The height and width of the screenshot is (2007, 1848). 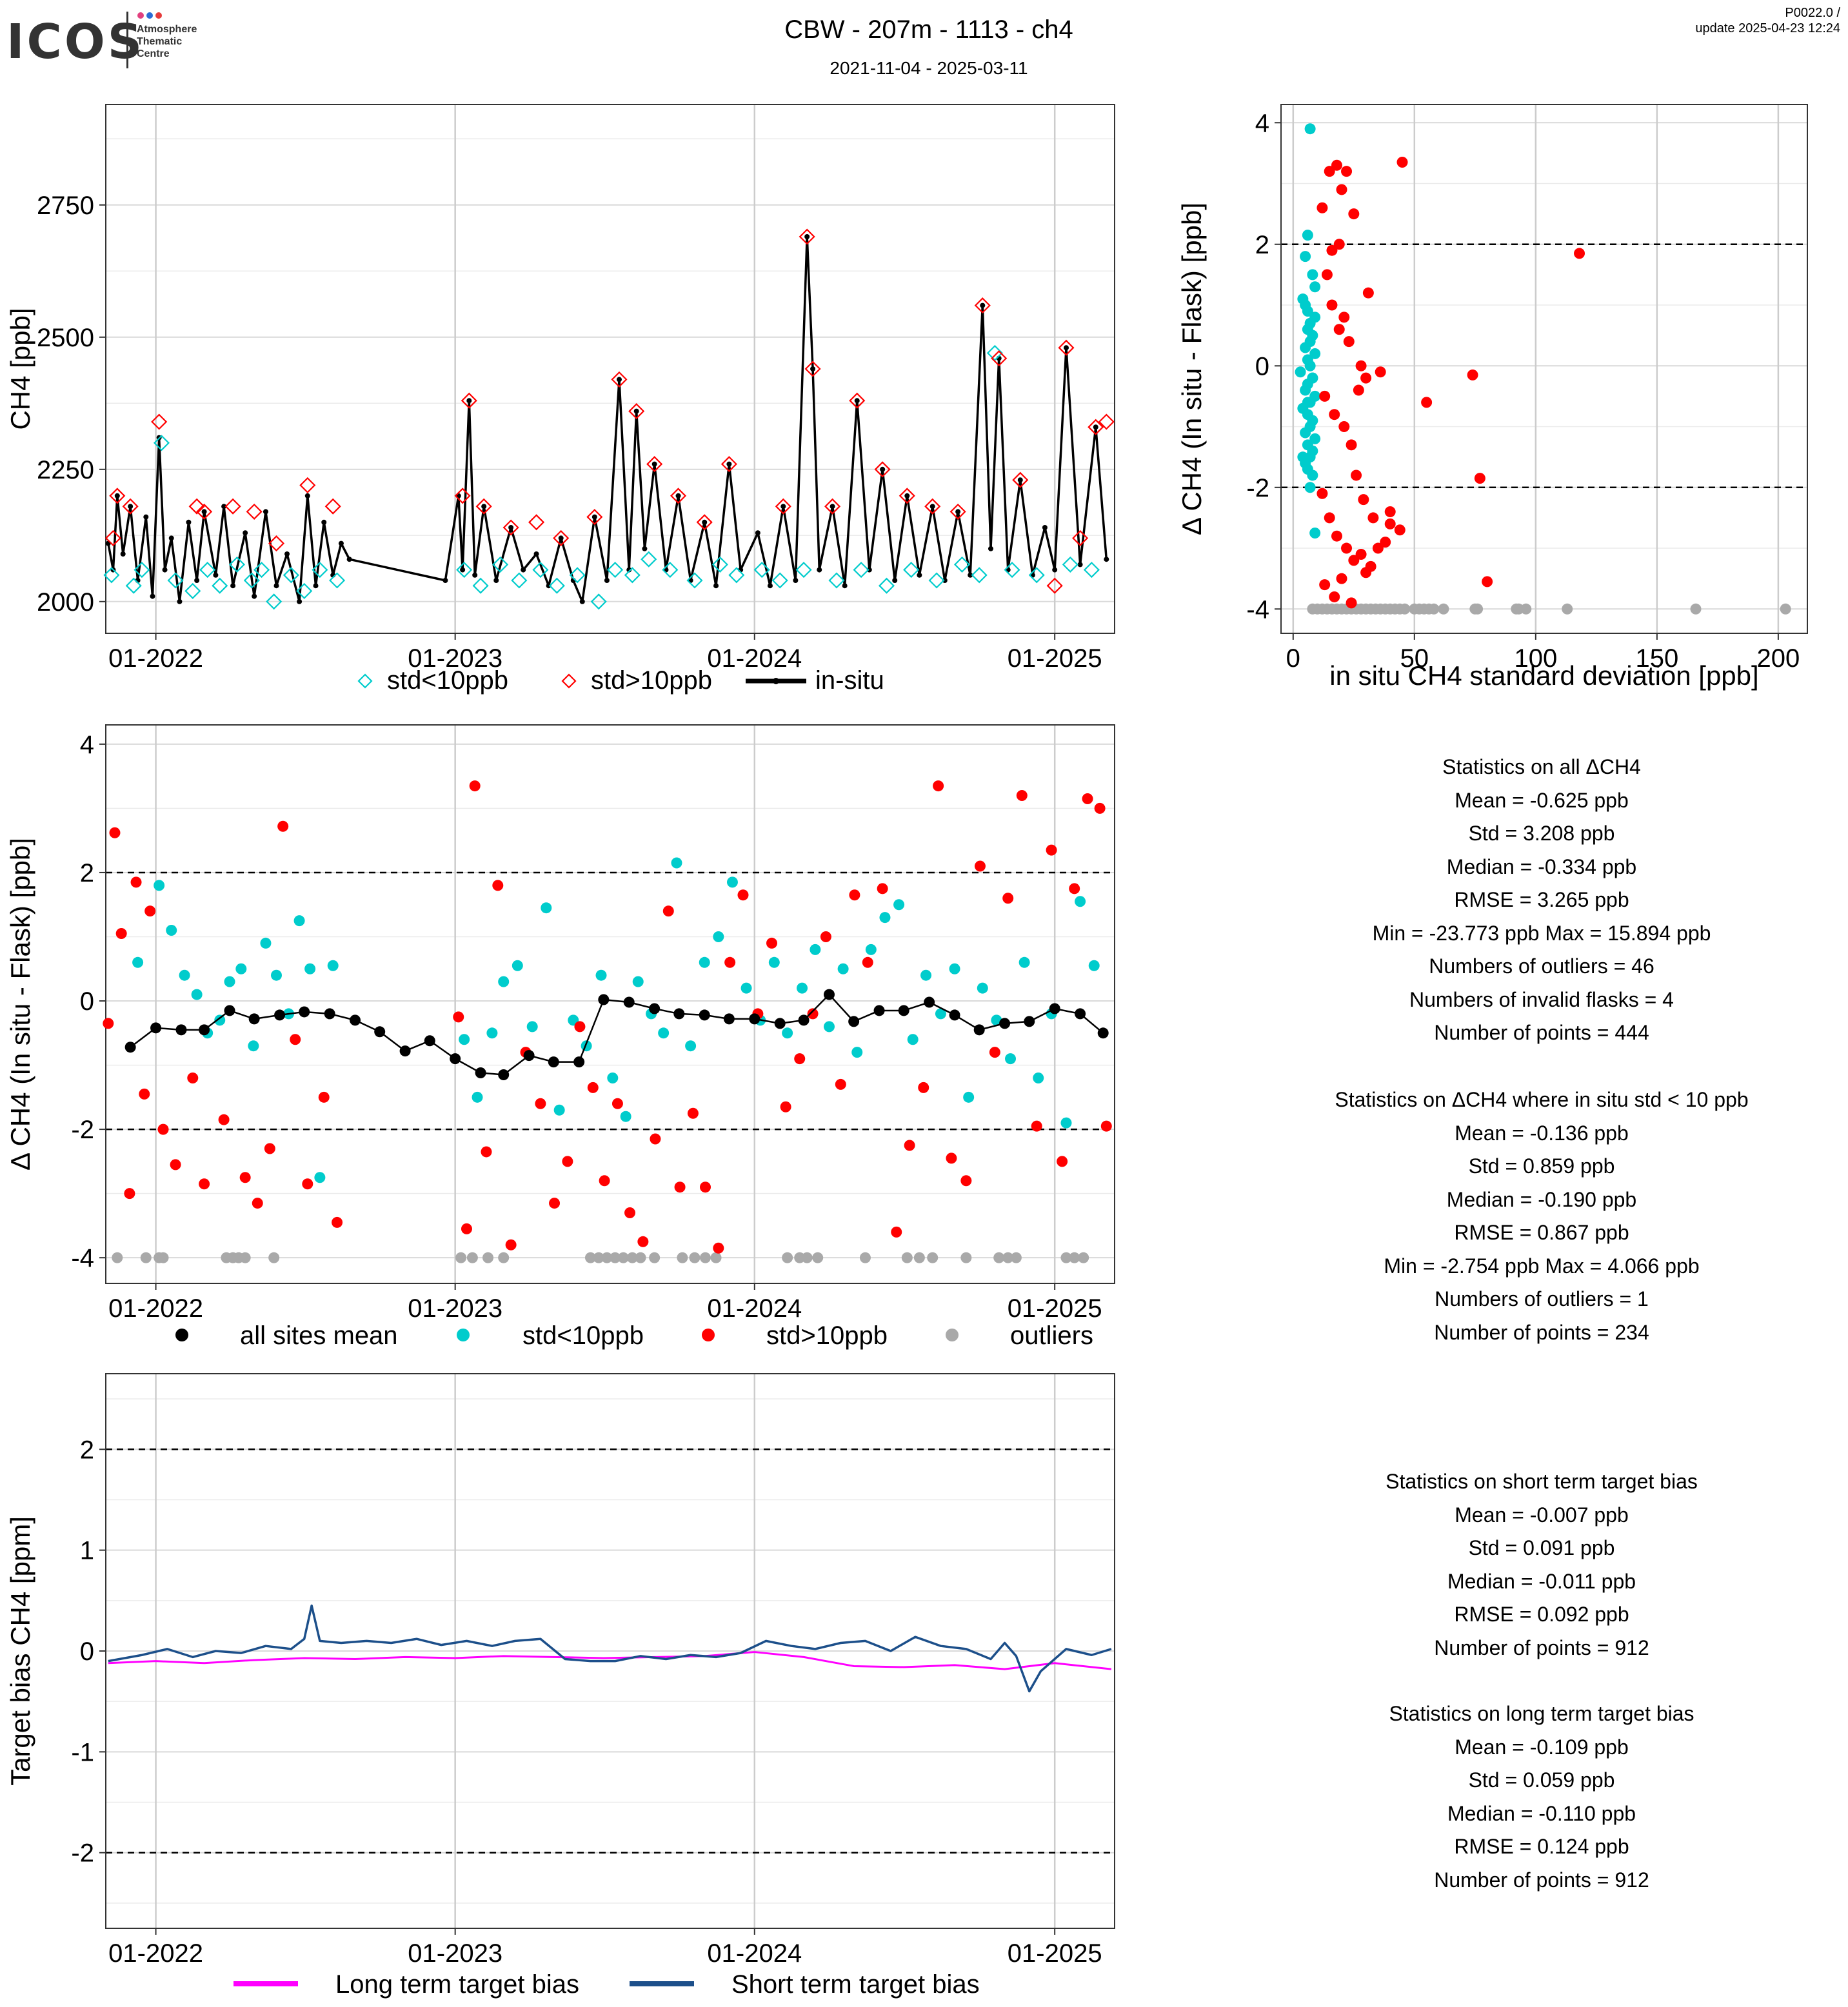 What do you see at coordinates (82, 1258) in the screenshot?
I see `y-tick-label: -4` at bounding box center [82, 1258].